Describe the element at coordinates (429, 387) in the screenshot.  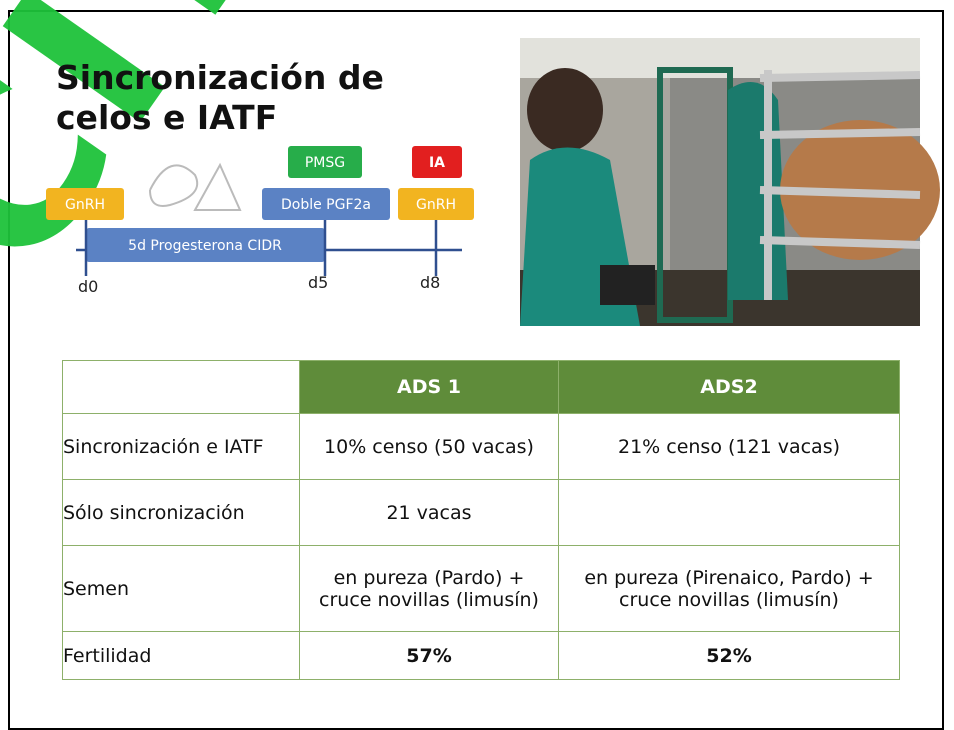
I see `header-cell: ADS 1` at that location.